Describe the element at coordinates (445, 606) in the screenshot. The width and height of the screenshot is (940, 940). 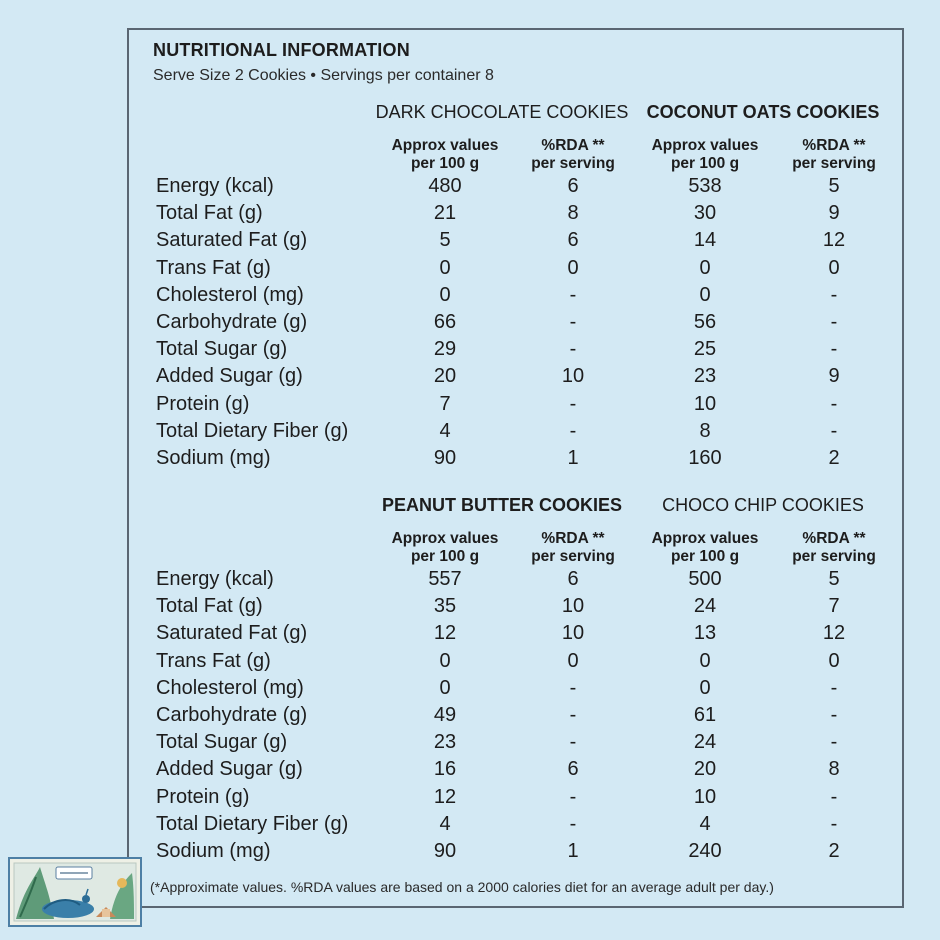
I see `nutrient-value: 35` at that location.